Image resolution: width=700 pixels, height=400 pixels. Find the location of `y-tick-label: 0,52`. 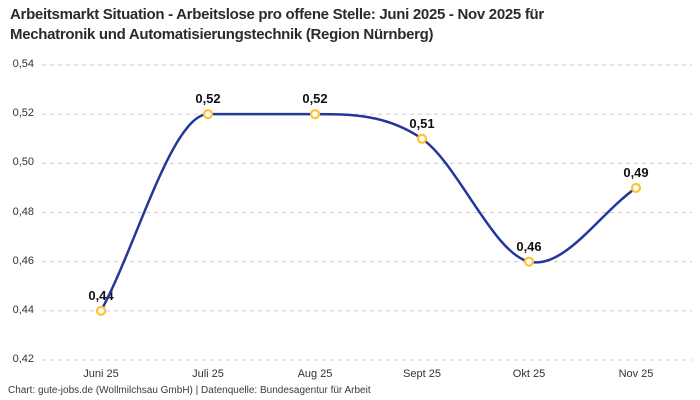

y-tick-label: 0,52 is located at coordinates (23, 113).